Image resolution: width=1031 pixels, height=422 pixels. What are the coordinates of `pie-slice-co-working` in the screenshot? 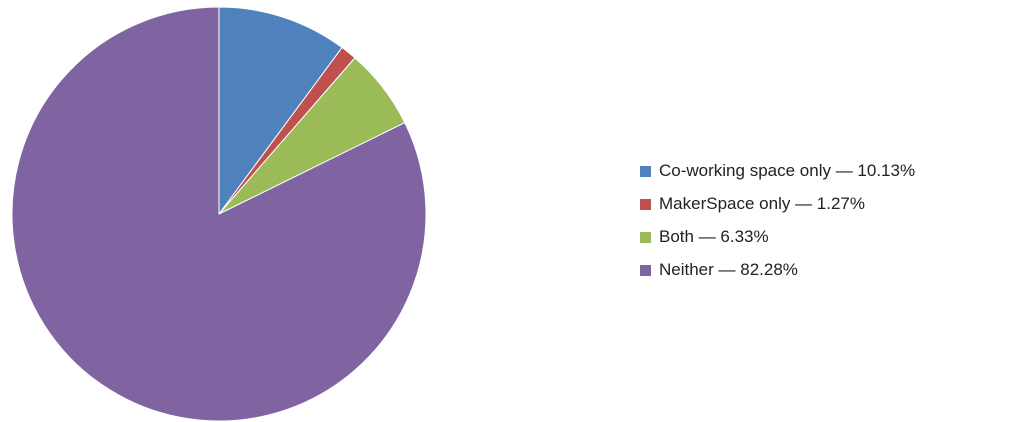 It's located at (280, 111).